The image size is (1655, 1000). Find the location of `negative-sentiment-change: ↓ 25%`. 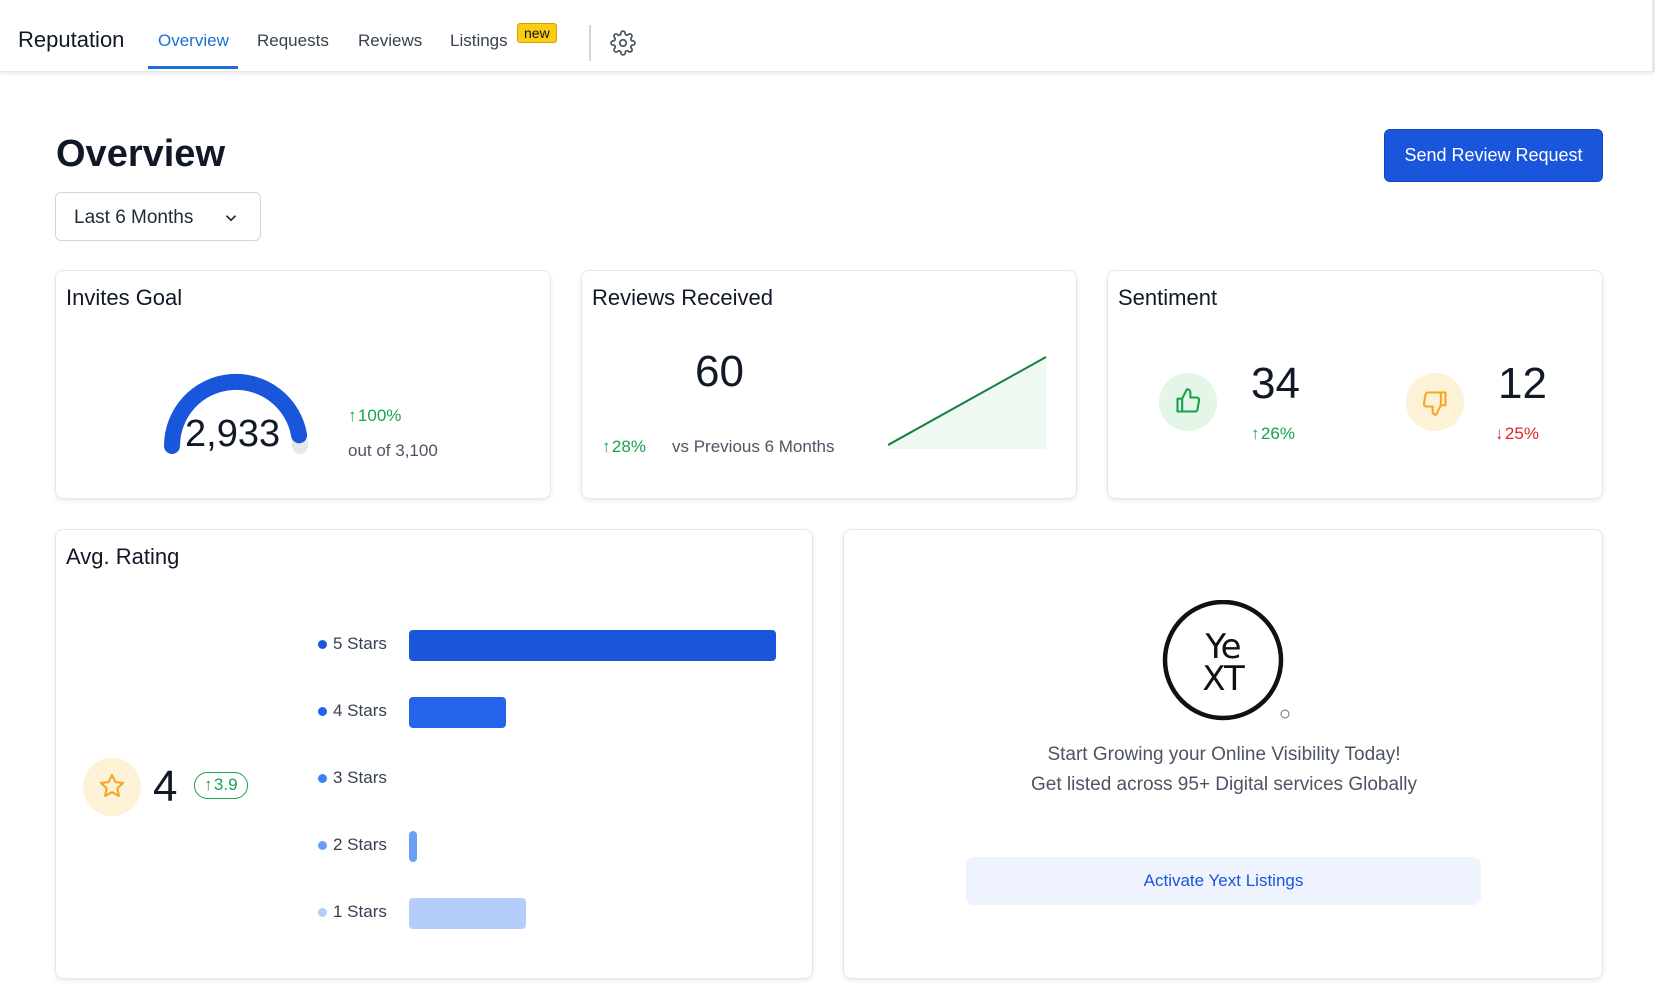

negative-sentiment-change: ↓ 25% is located at coordinates (1517, 433).